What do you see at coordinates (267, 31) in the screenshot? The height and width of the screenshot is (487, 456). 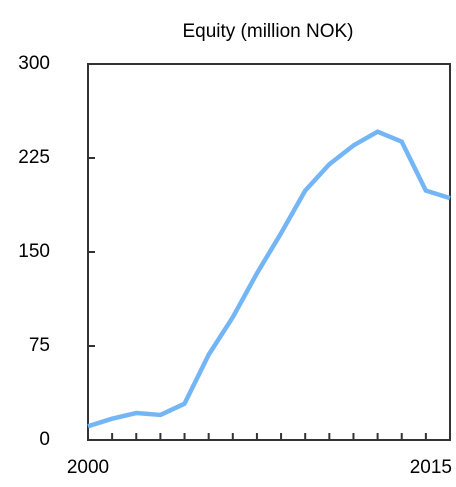 I see `chart-title: Equity (million NOK)` at bounding box center [267, 31].